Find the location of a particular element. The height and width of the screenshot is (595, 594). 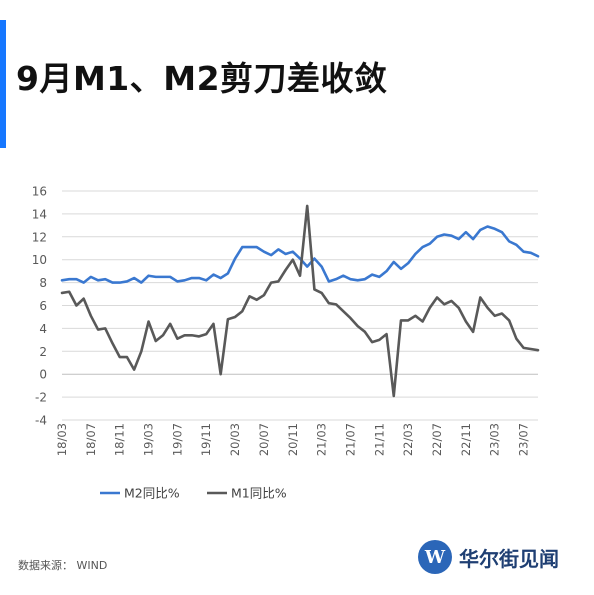

page-title: 9月M1、M2剪刀差收敛 is located at coordinates (202, 78).